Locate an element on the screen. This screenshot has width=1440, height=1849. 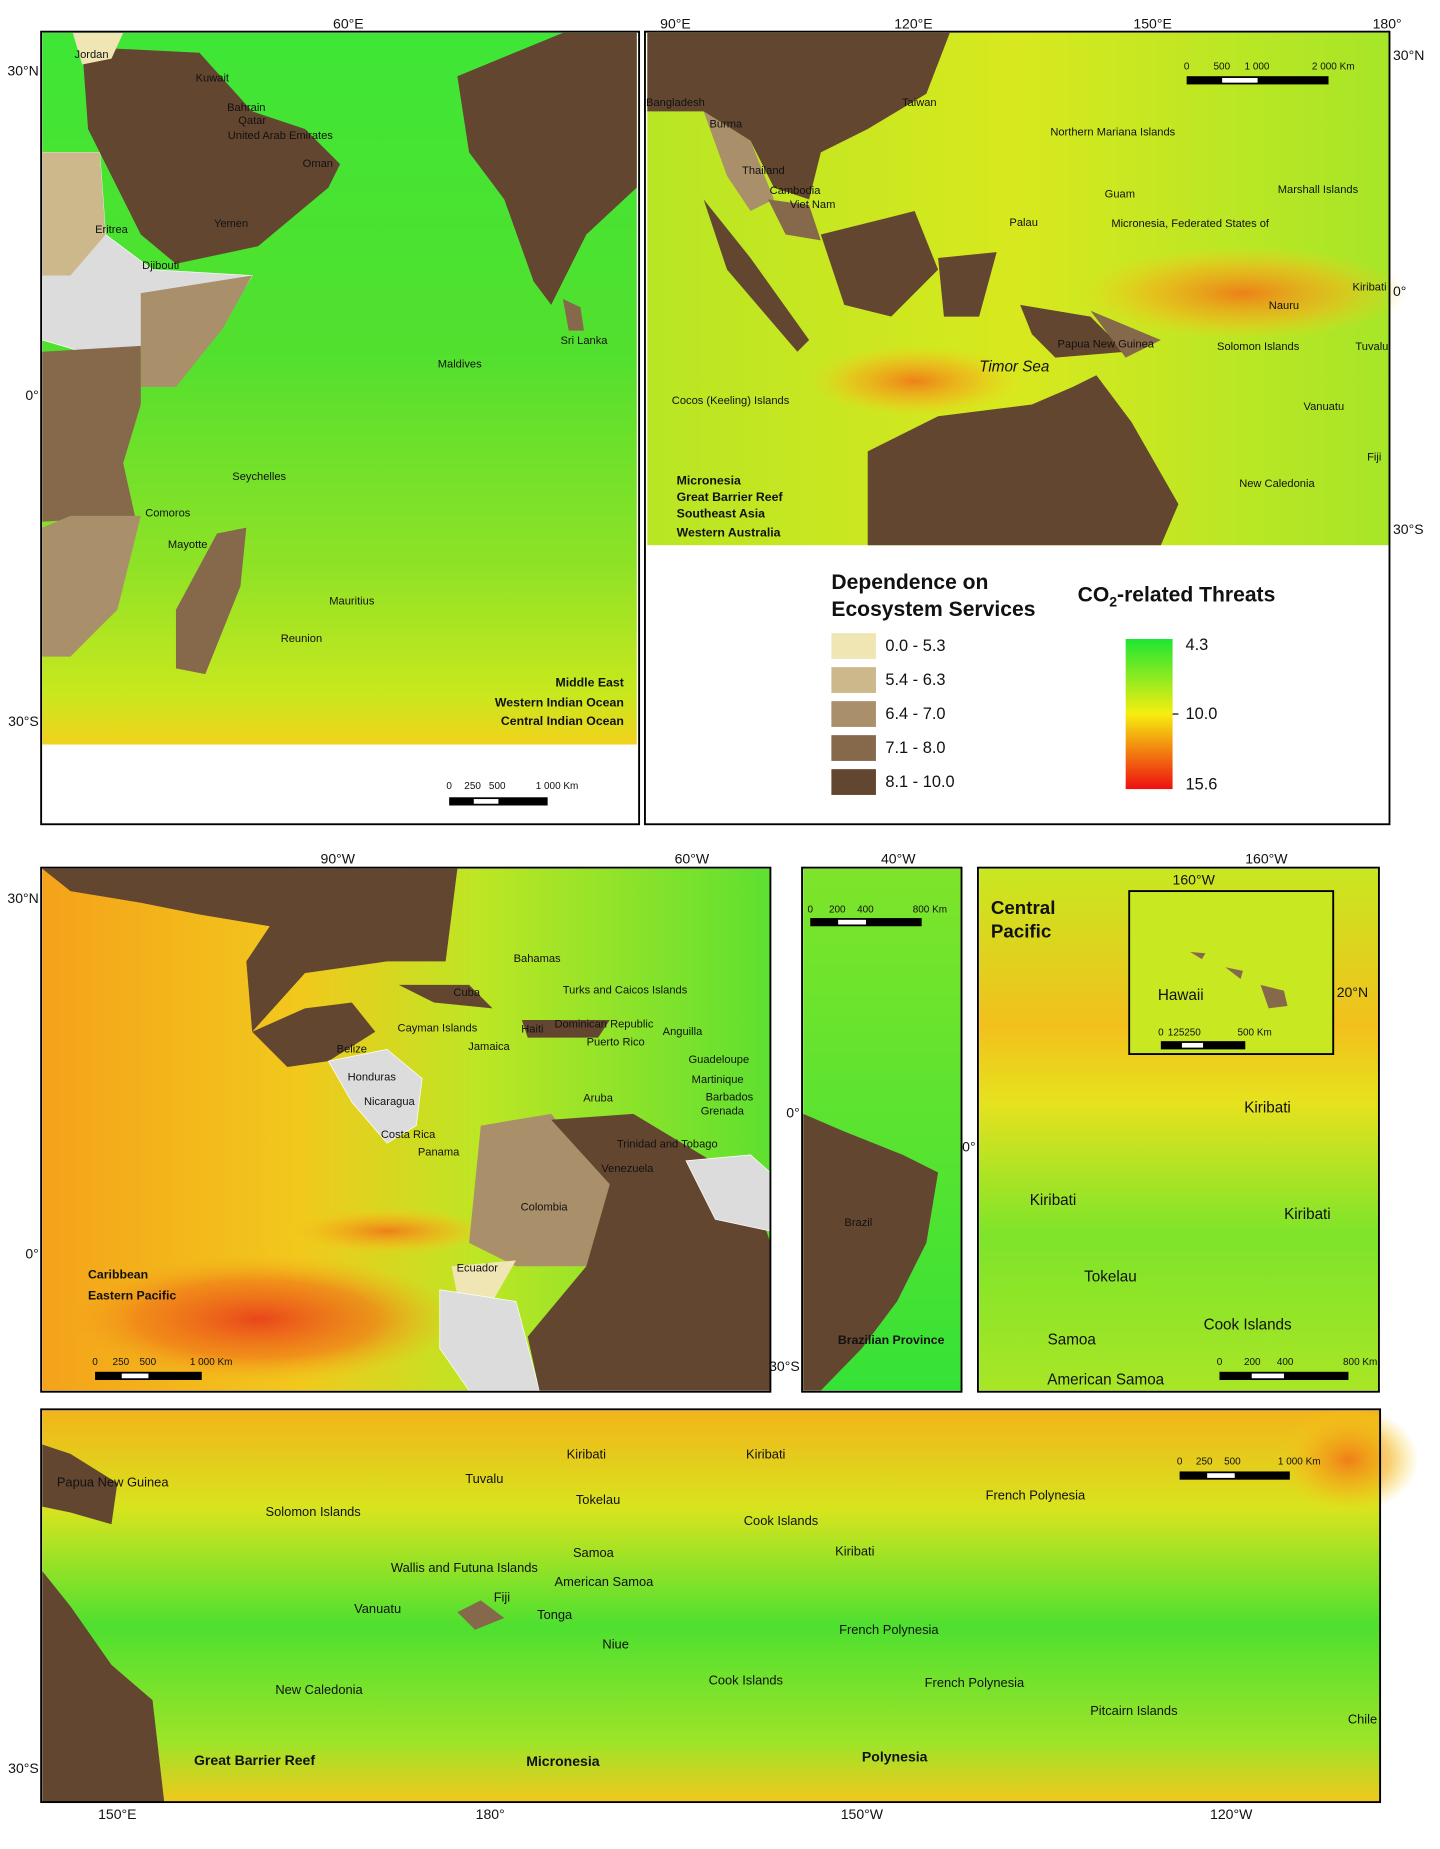
axis-label: 90°W is located at coordinates (338, 858).